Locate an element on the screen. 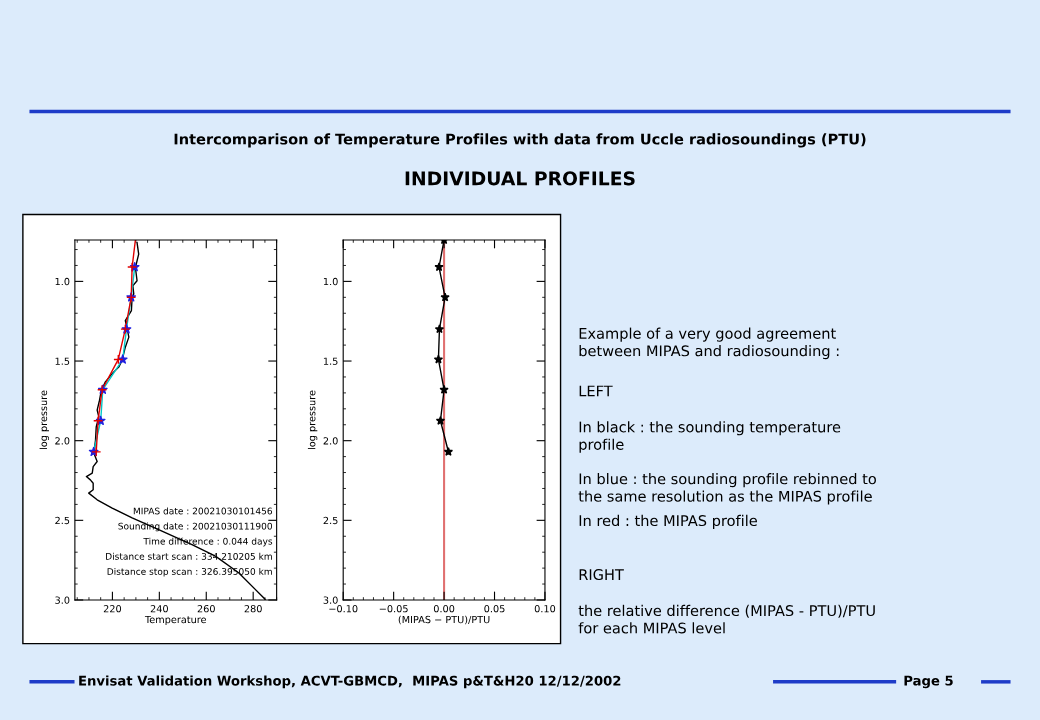 The image size is (1040, 720). x-tick-label: −0.05 is located at coordinates (393, 609).